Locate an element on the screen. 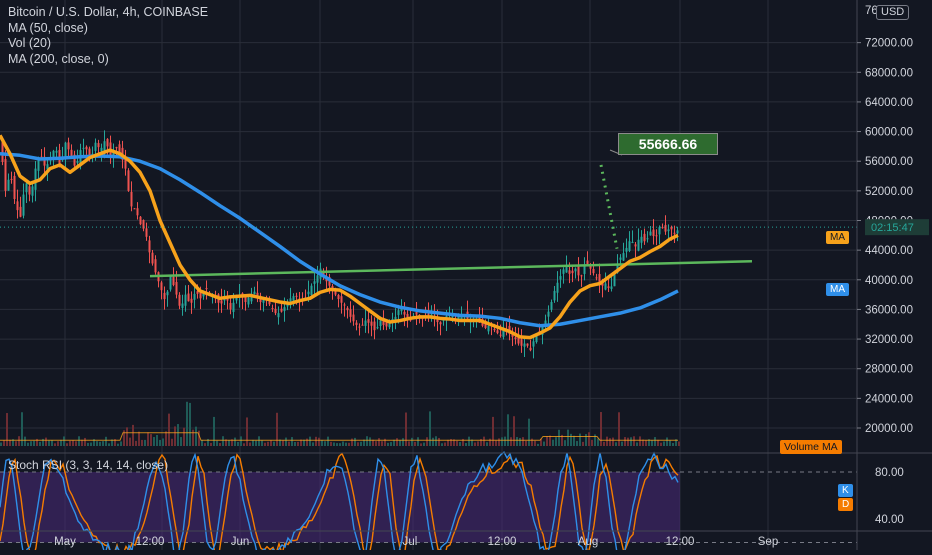 Image resolution: width=932 pixels, height=555 pixels. price-target-callout: 55666.66 is located at coordinates (668, 144).